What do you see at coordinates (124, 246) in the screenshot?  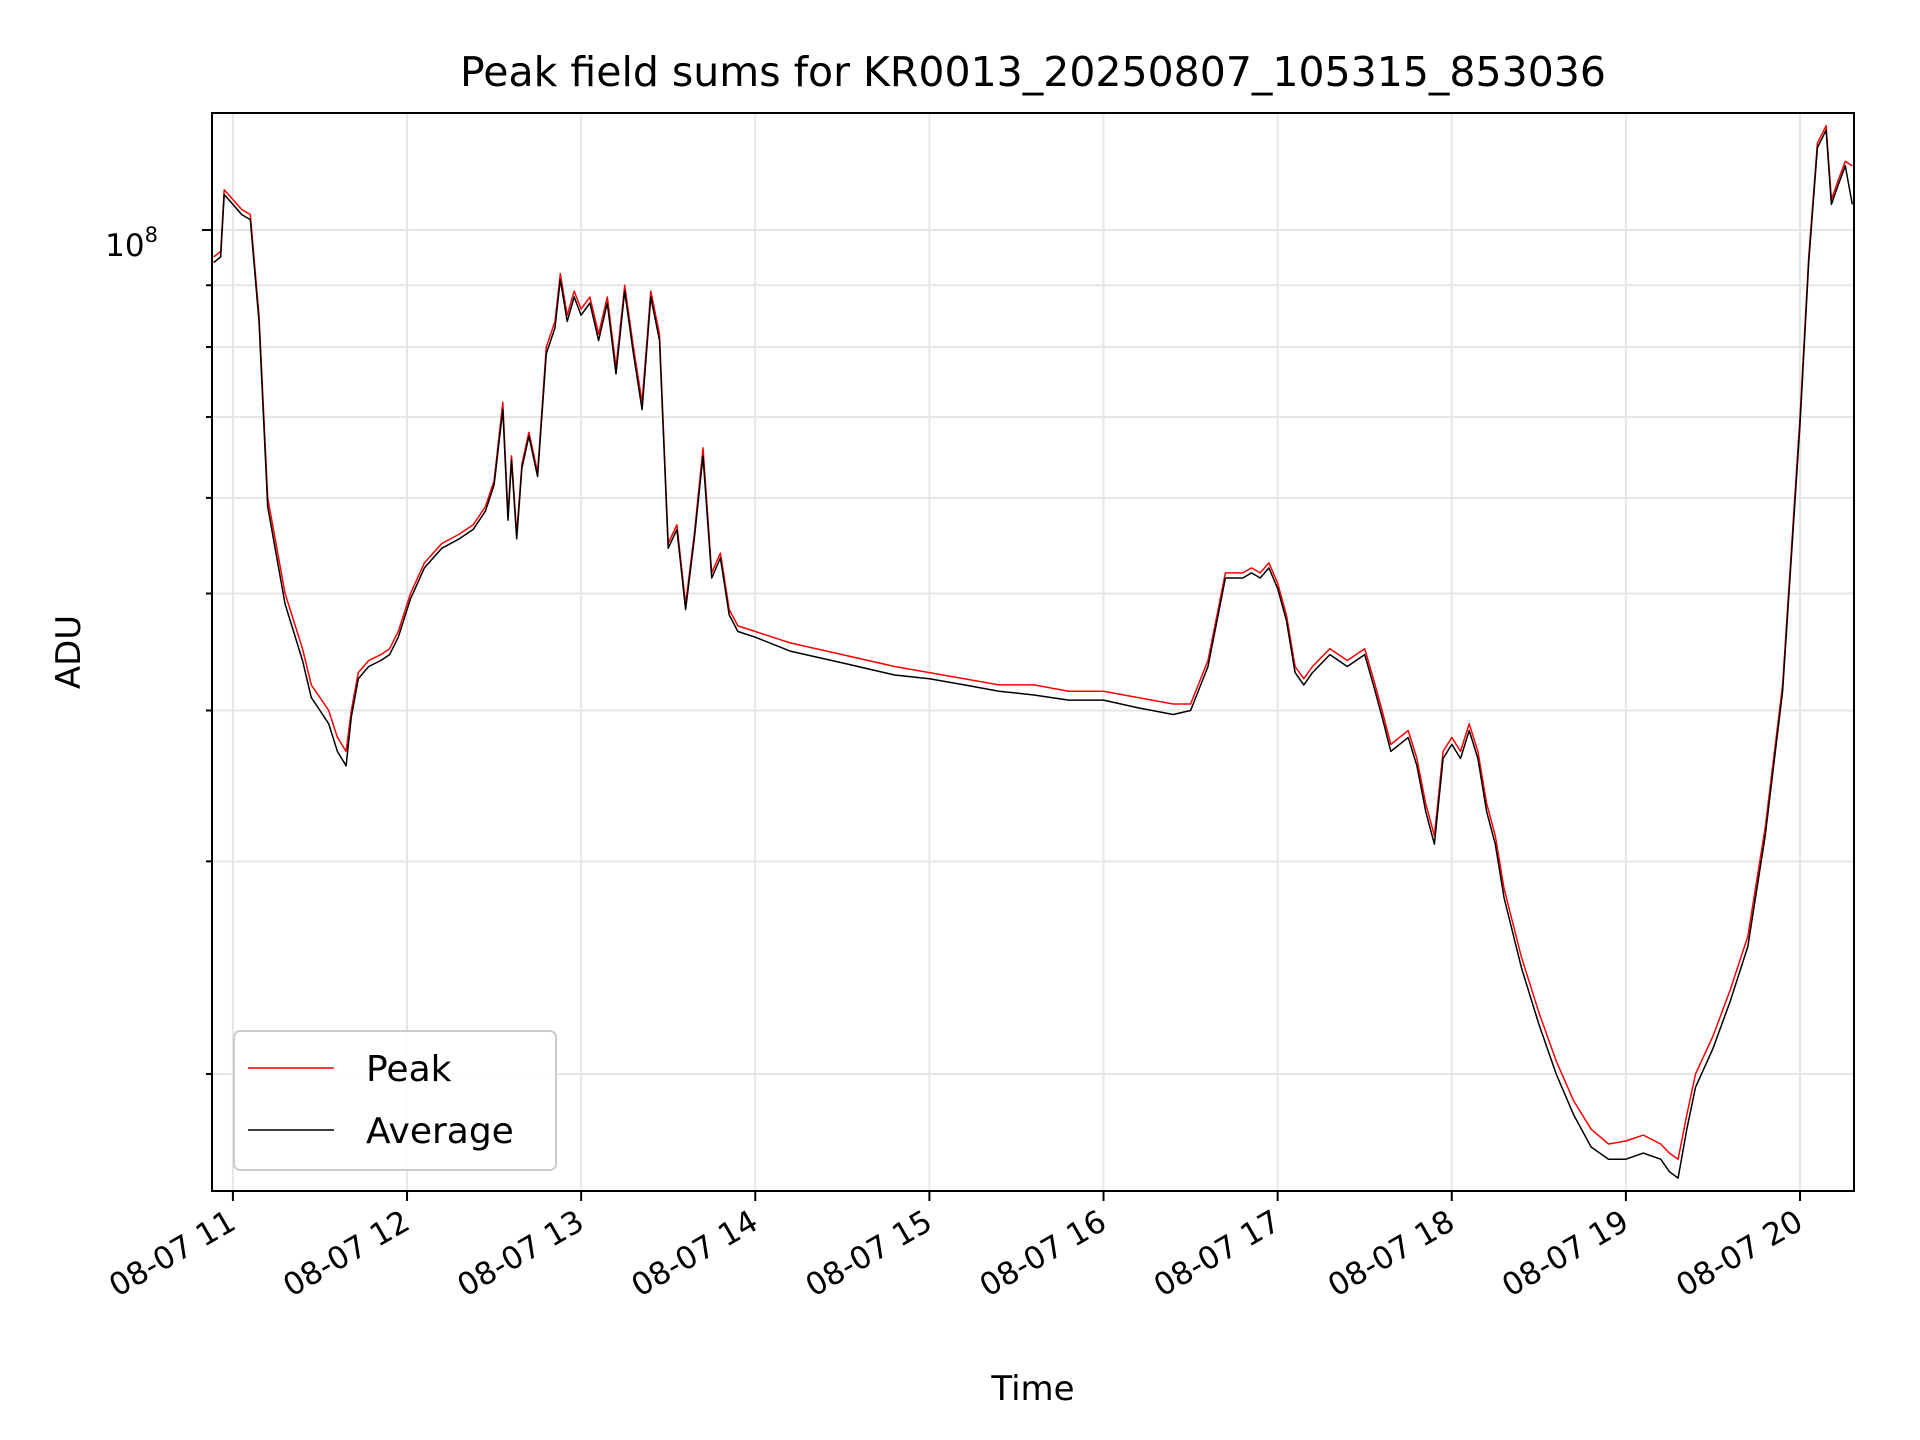 I see `y-tick-base: 10` at bounding box center [124, 246].